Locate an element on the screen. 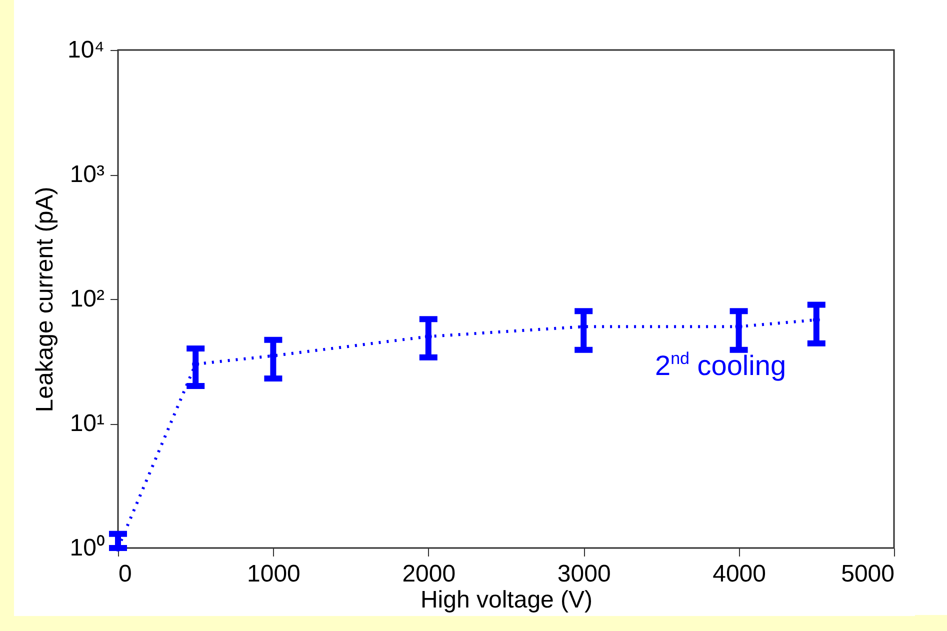 The width and height of the screenshot is (947, 631). y-tick-label: 10³ is located at coordinates (87, 174).